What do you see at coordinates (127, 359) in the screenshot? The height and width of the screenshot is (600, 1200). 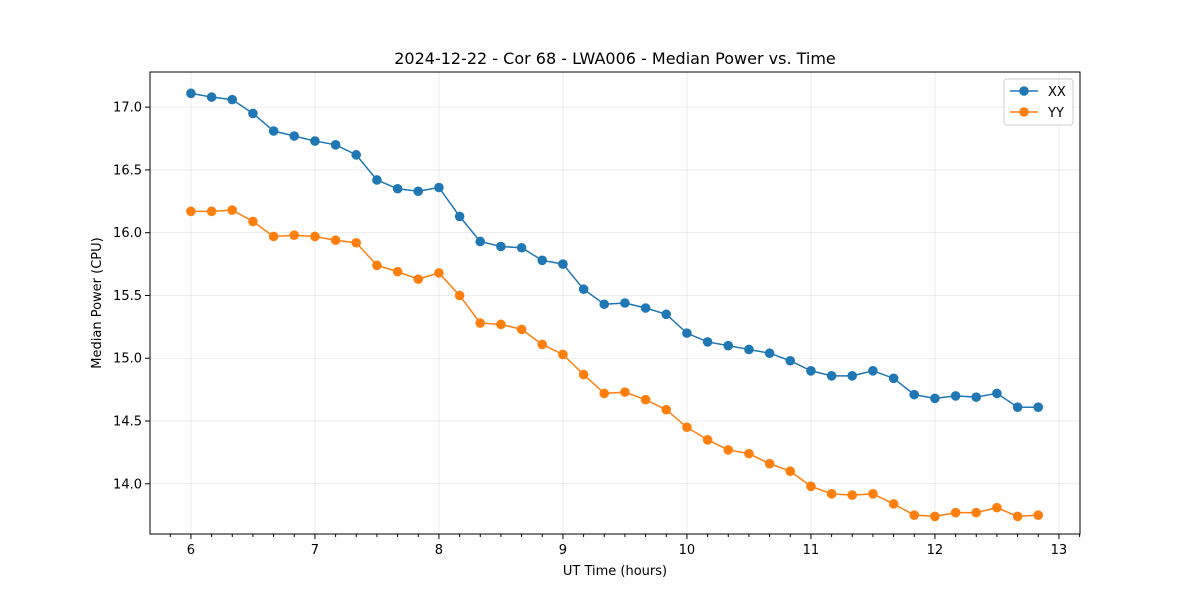 I see `y-tick-label: 15.0` at bounding box center [127, 359].